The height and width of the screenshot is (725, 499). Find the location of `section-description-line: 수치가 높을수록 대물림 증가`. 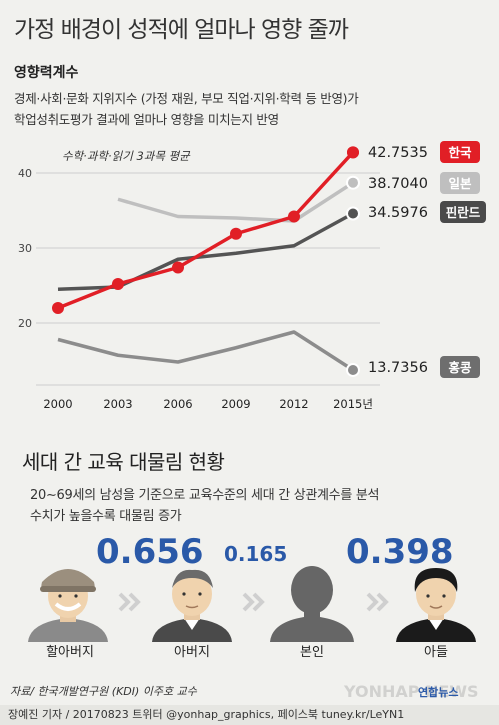

section-description-line: 수치가 높을수록 대물림 증가 is located at coordinates (106, 516).